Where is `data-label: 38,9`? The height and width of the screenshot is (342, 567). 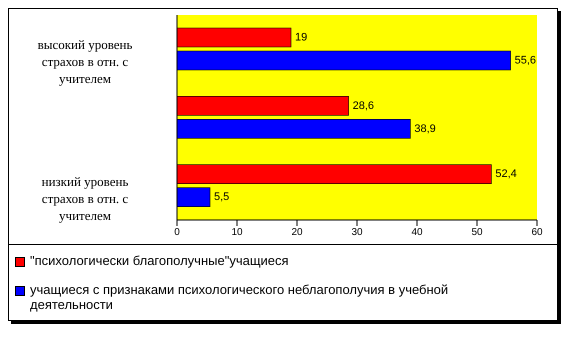 data-label: 38,9 is located at coordinates (425, 128).